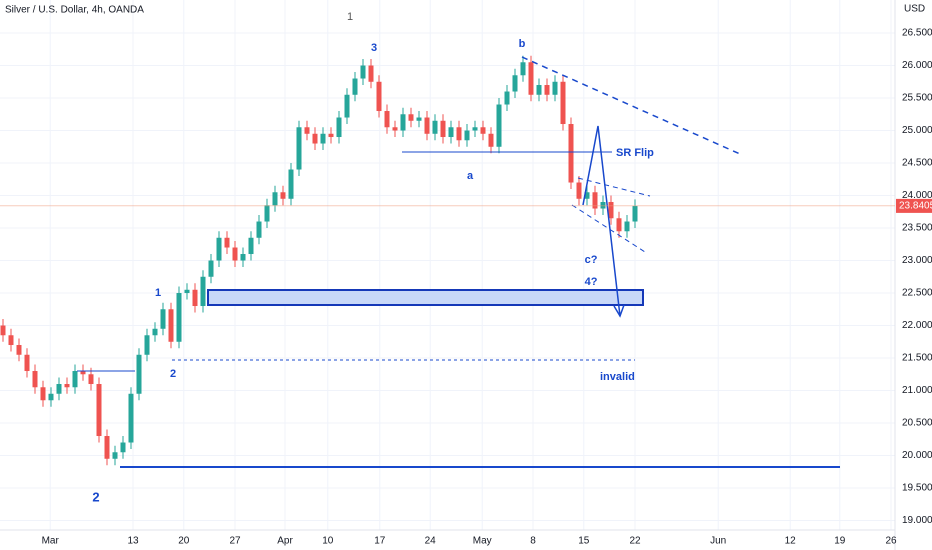 This screenshot has height=550, width=932. Describe the element at coordinates (533, 541) in the screenshot. I see `x-tick-label: 8` at that location.